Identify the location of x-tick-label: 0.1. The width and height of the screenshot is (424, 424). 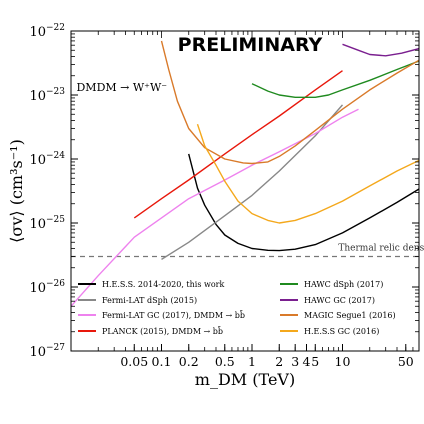
(162, 361).